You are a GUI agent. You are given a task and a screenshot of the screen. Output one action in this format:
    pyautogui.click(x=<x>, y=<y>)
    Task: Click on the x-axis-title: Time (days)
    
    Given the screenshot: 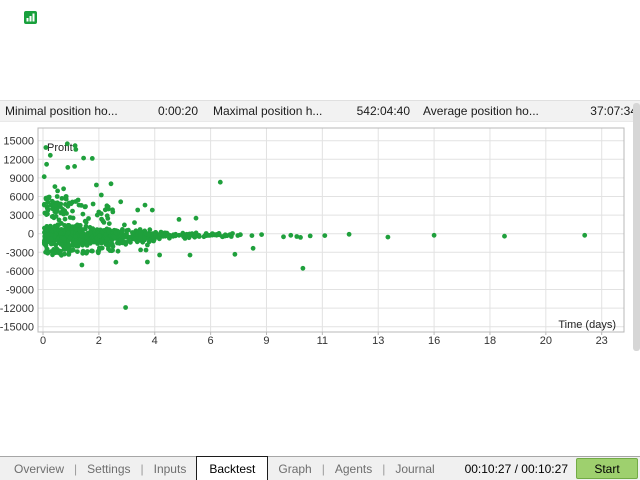 What is the action you would take?
    pyautogui.click(x=587, y=325)
    